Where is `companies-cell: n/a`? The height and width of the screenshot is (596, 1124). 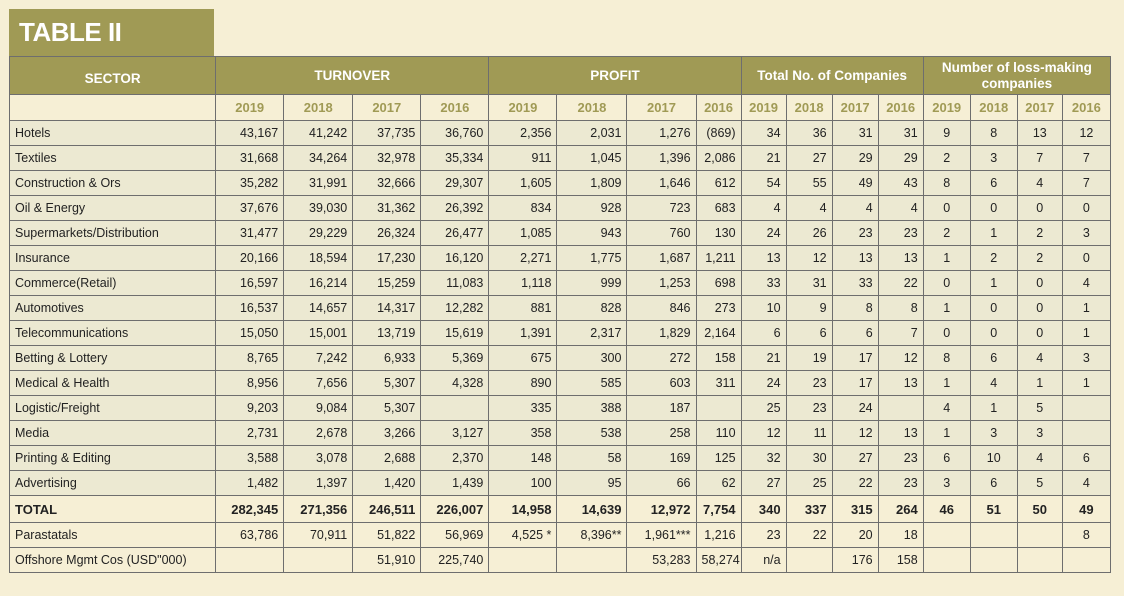 companies-cell: n/a is located at coordinates (763, 560).